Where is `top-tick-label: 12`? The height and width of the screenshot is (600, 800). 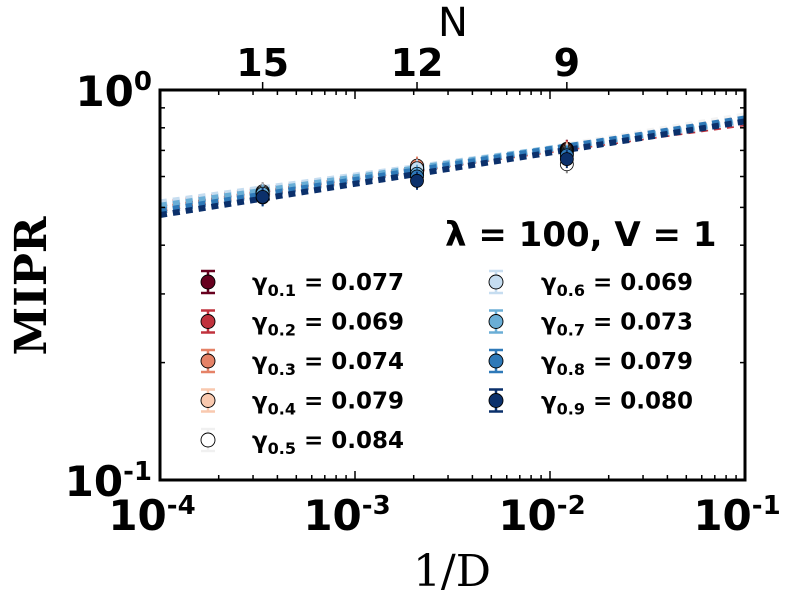
top-tick-label: 12 is located at coordinates (417, 63).